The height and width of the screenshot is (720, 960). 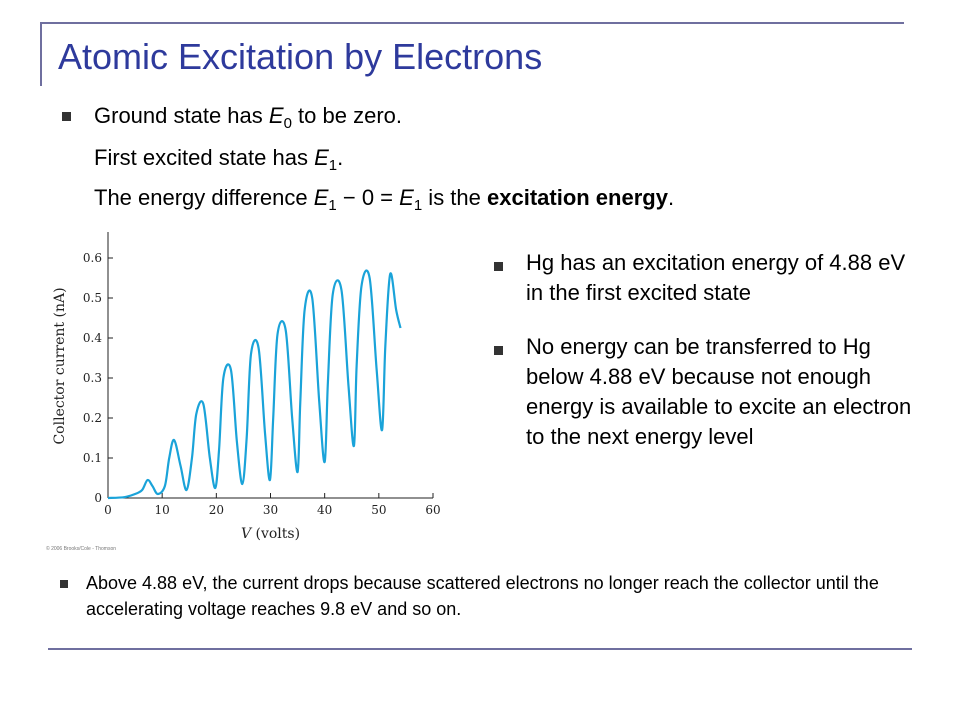 What do you see at coordinates (81, 549) in the screenshot?
I see `copyright-note: © 2006 Brooks/Cole - Thomson` at bounding box center [81, 549].